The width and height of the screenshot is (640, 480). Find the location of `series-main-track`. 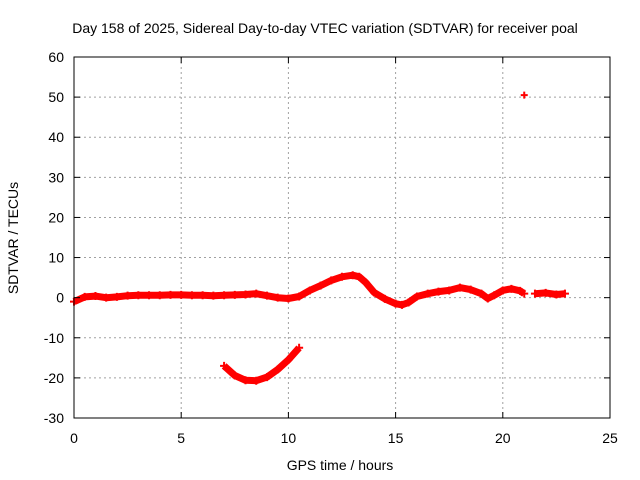

series-main-track is located at coordinates (299, 290).